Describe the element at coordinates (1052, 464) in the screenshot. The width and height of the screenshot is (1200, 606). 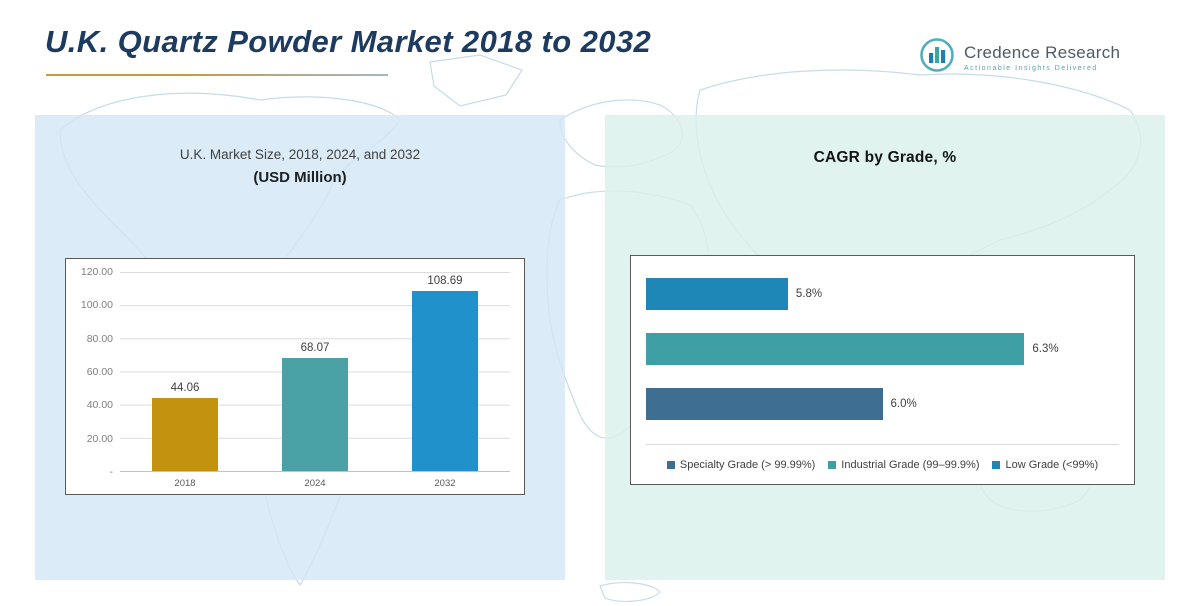
I see `legend-label: Low Grade (<99%)` at that location.